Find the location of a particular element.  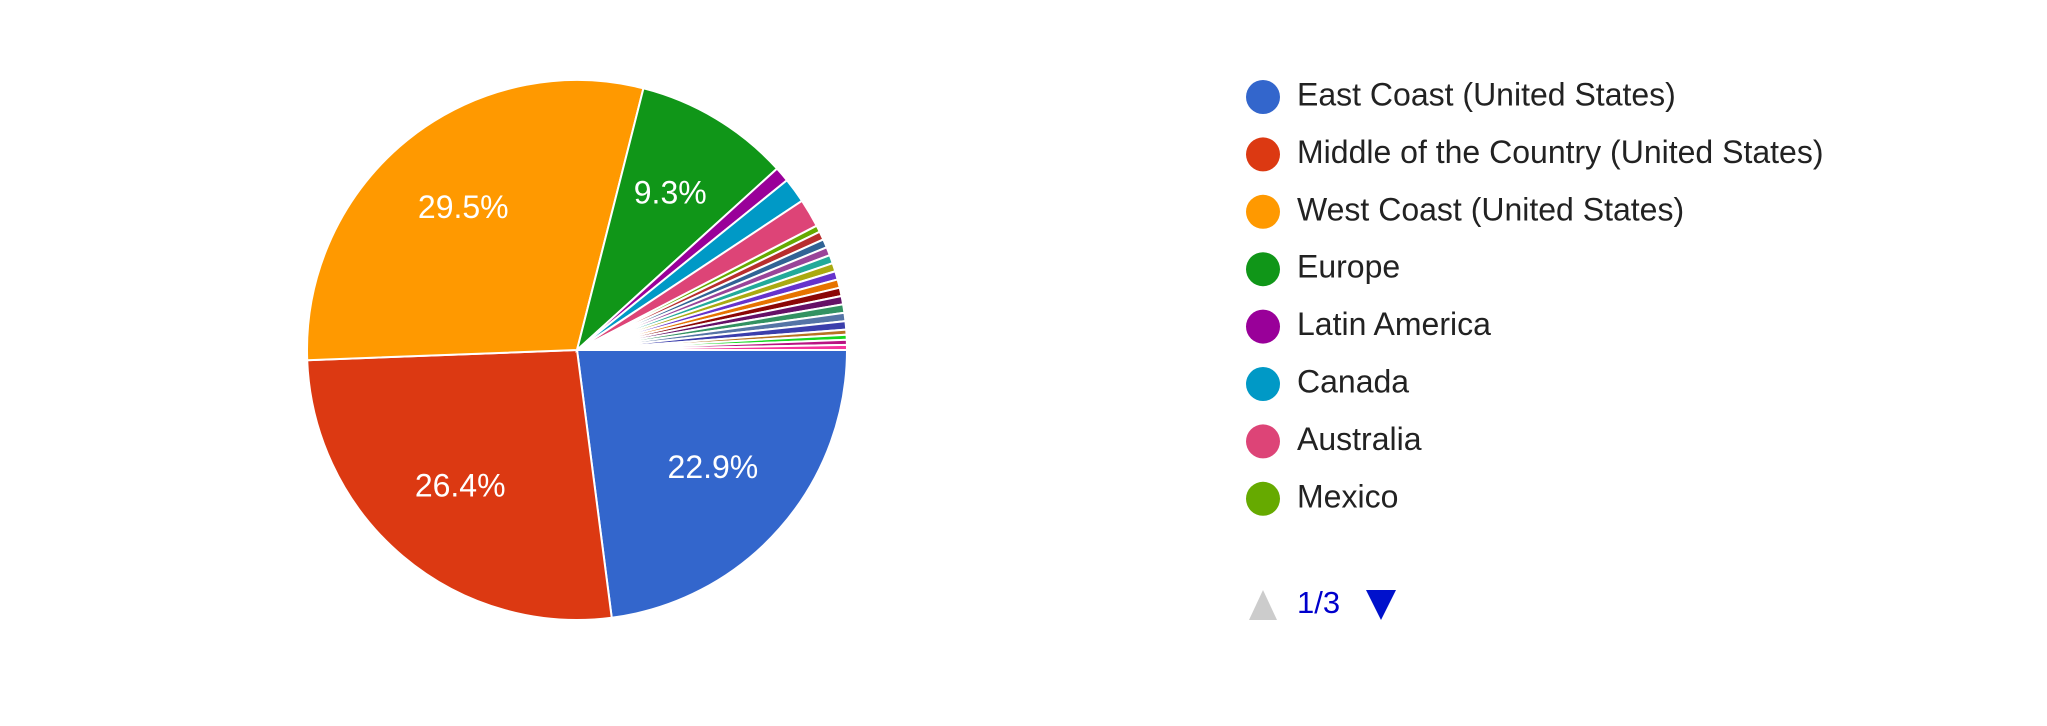

slice-label: 26.4% is located at coordinates (460, 486).